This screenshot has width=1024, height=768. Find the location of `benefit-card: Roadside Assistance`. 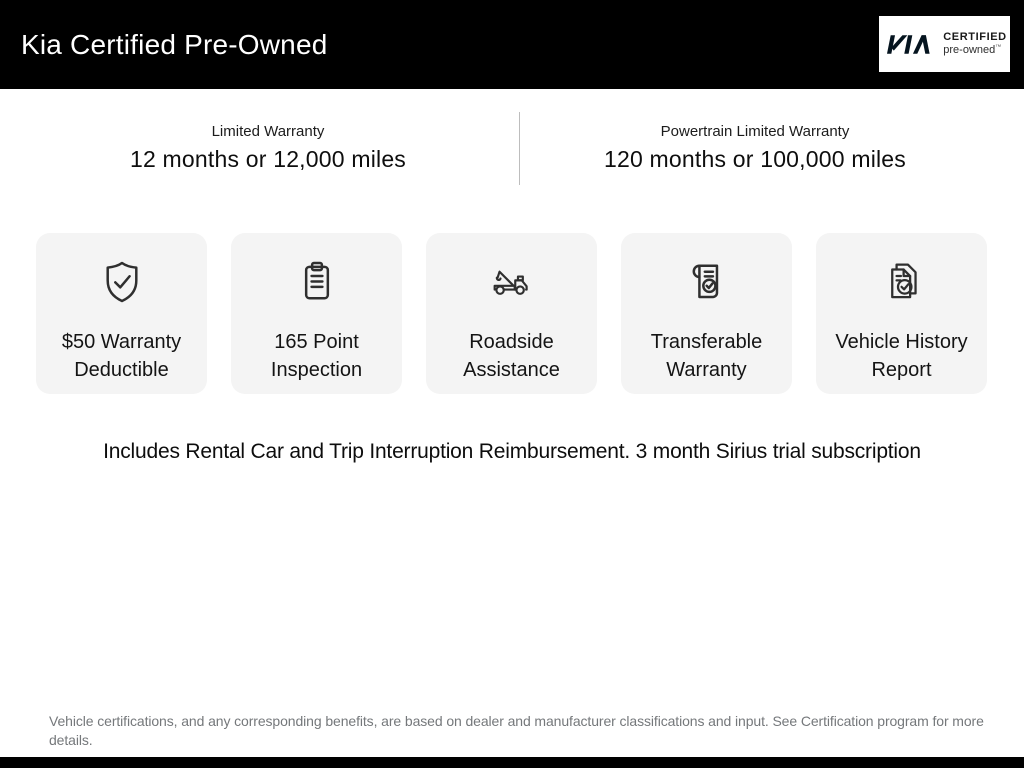

benefit-card: Roadside Assistance is located at coordinates (511, 313).